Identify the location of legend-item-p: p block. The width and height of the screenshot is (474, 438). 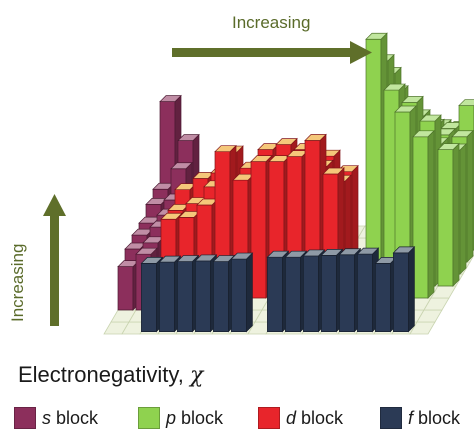
(180, 418).